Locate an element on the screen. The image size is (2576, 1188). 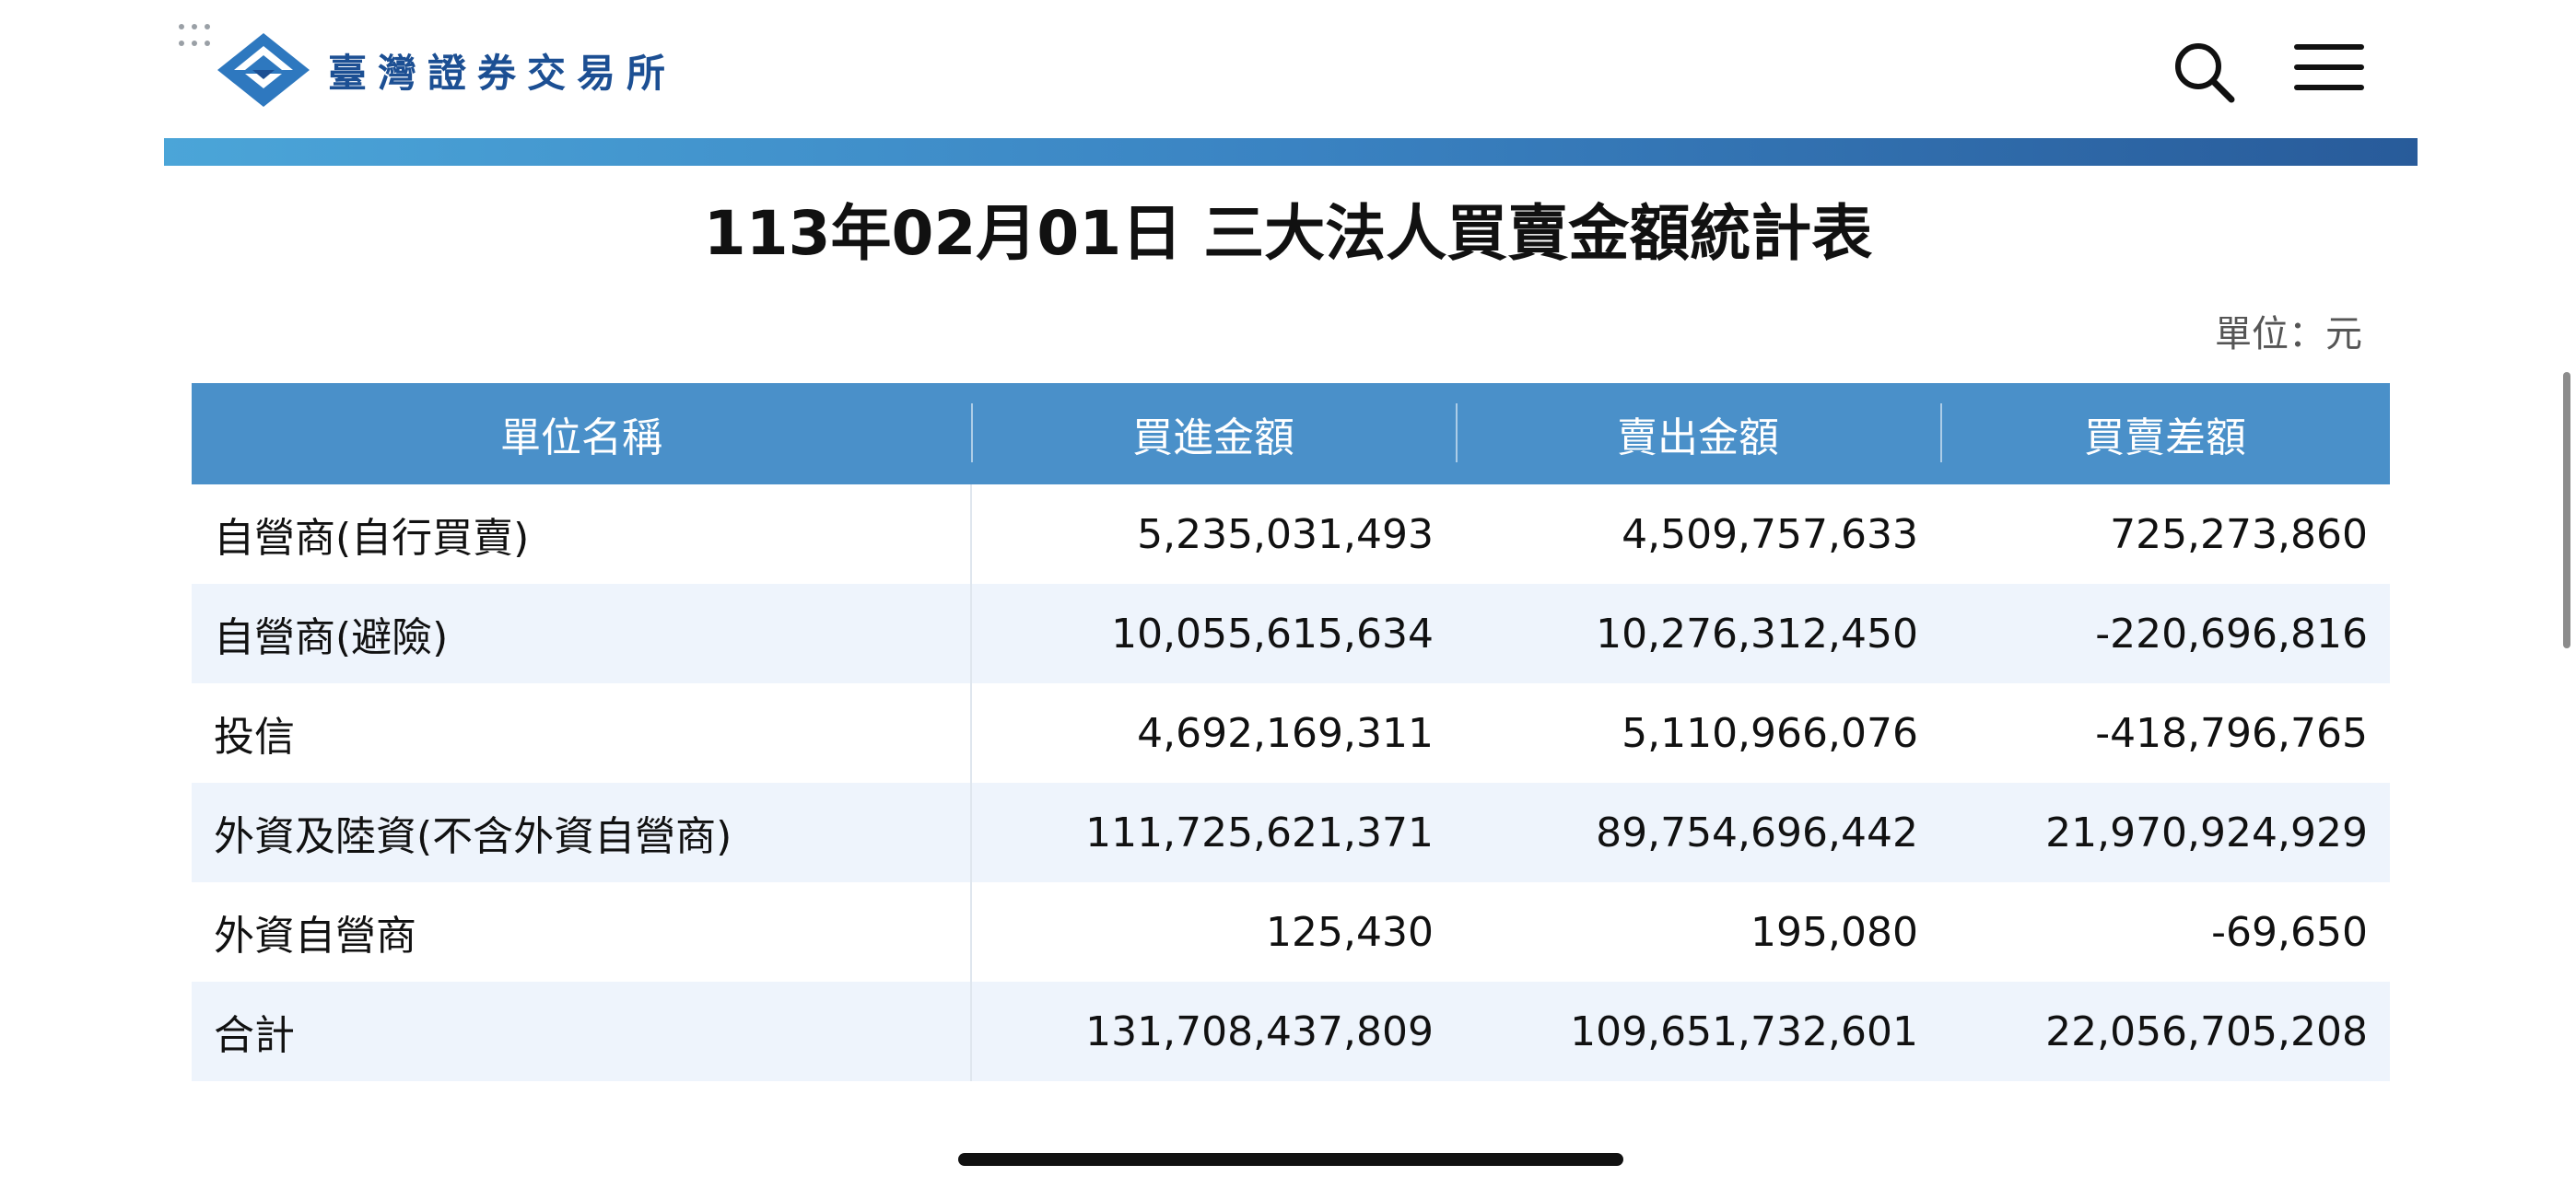
twse-logo-icon is located at coordinates (263, 70).